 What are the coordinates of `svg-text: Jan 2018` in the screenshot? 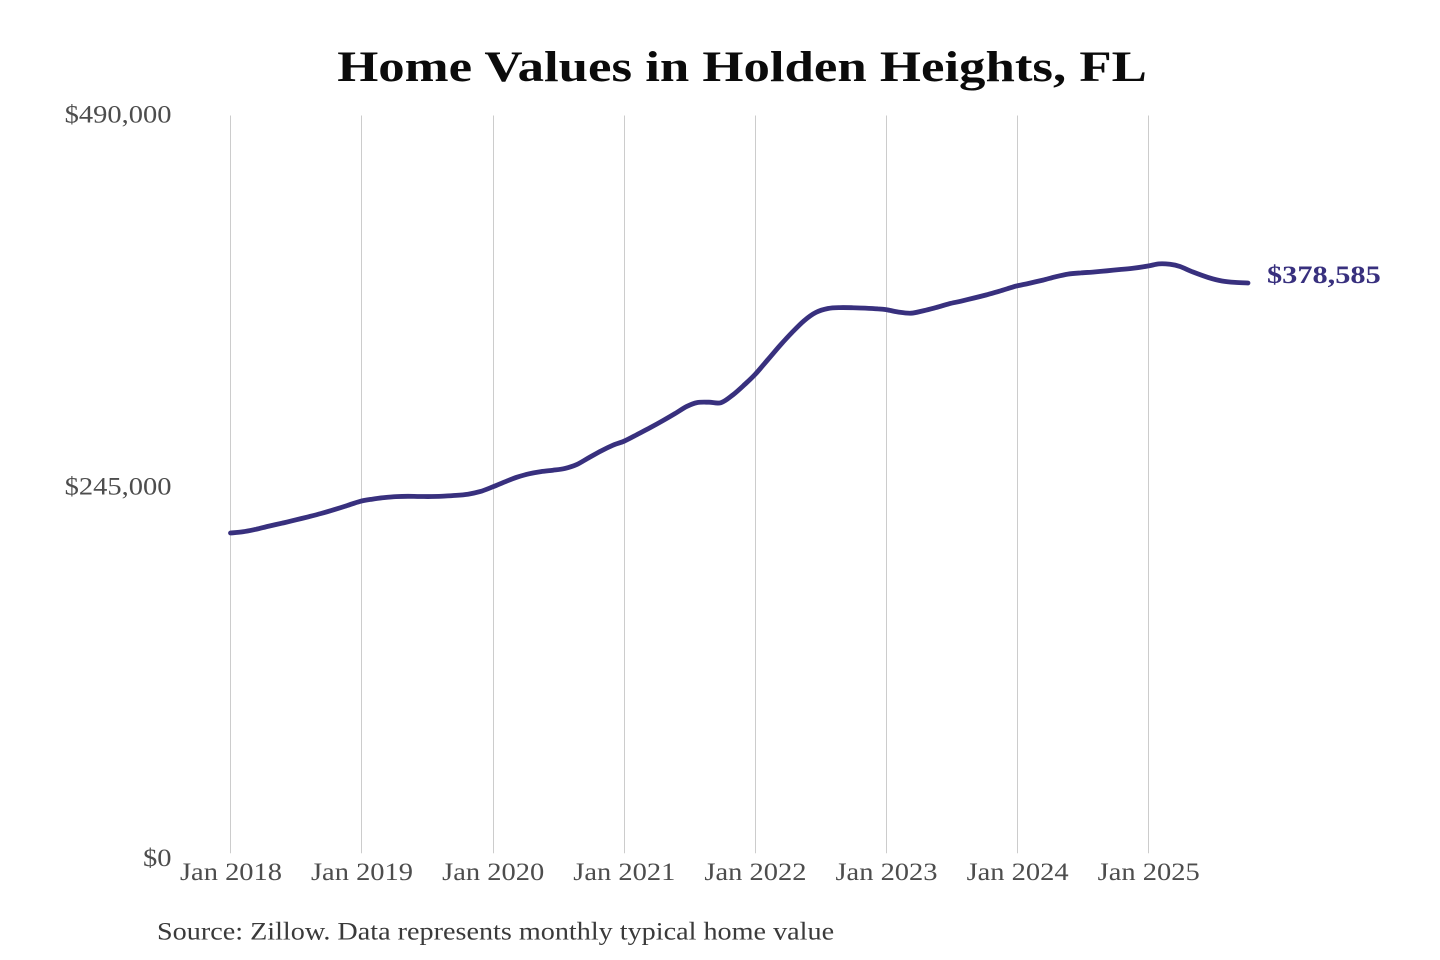 It's located at (231, 872).